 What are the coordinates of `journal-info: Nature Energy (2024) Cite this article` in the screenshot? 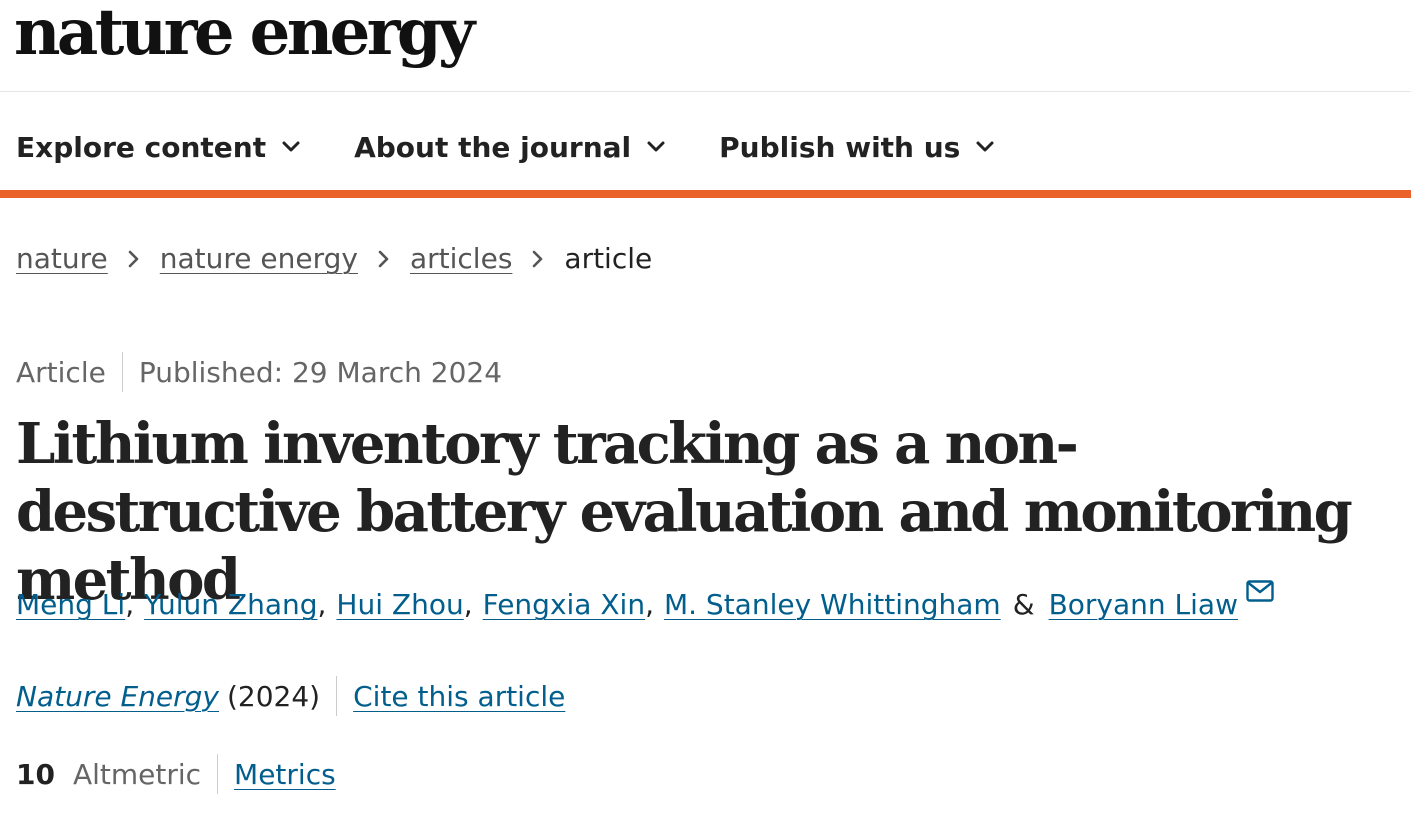 It's located at (290, 696).